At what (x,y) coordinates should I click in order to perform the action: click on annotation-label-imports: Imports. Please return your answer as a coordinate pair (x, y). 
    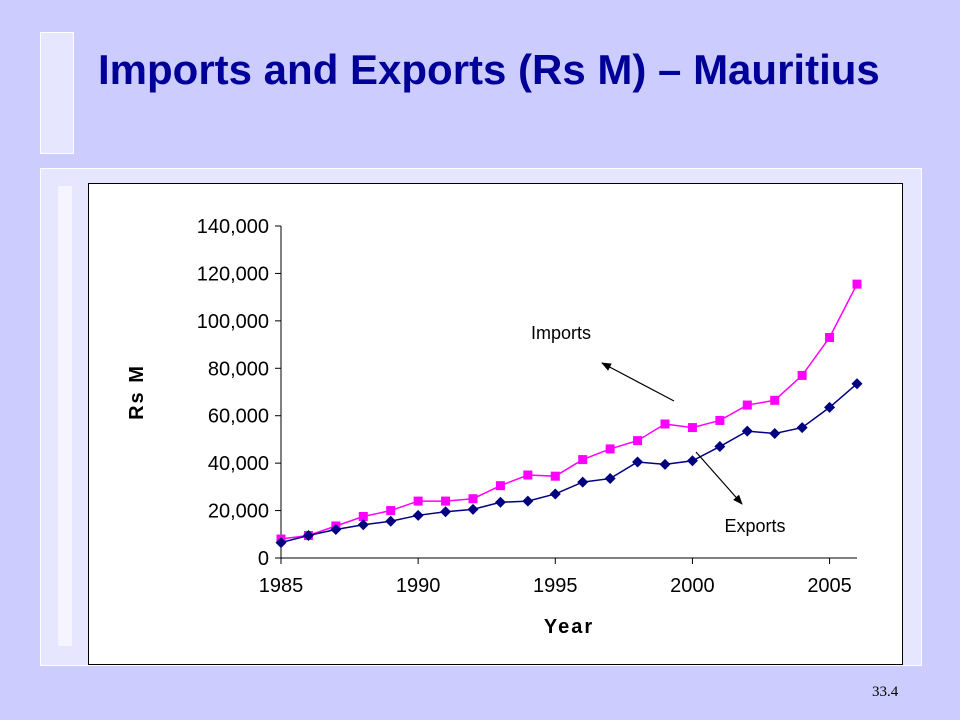
    Looking at the image, I should click on (561, 333).